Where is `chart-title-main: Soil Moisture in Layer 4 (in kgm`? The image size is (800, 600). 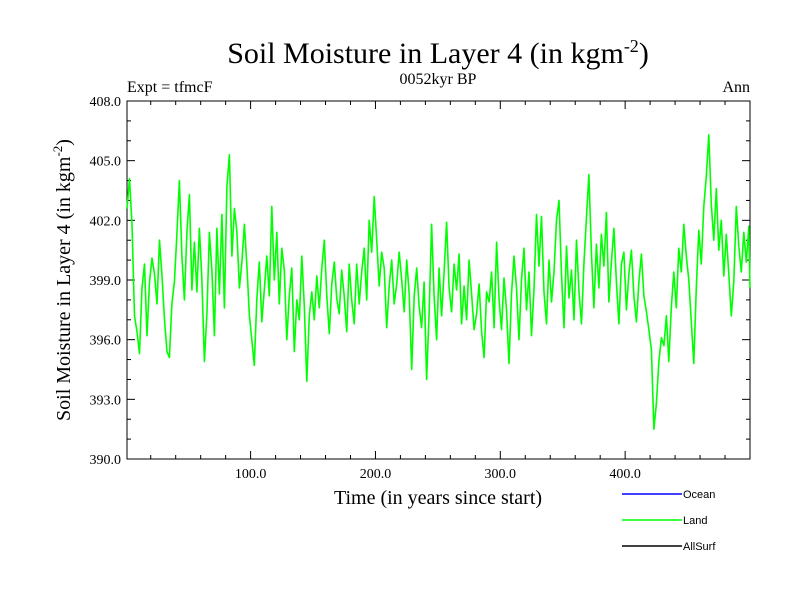
chart-title-main: Soil Moisture in Layer 4 (in kgm is located at coordinates (425, 53).